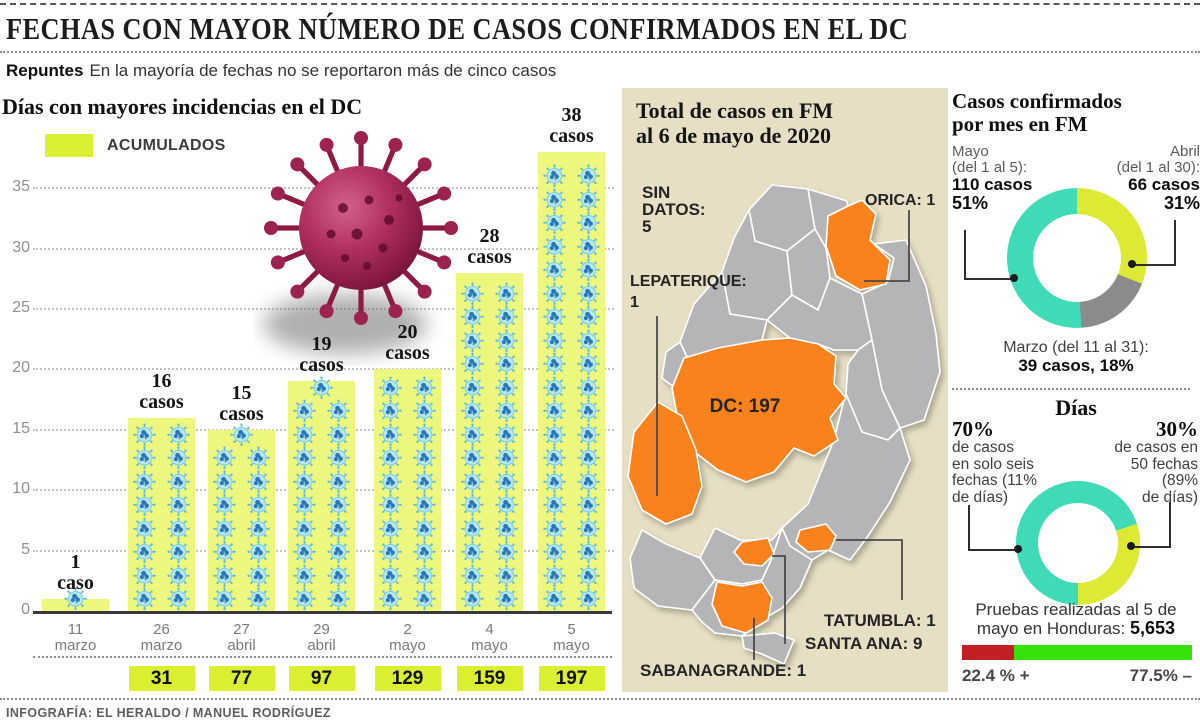  I want to click on y-axis-tick-label: 10, so click(21, 489).